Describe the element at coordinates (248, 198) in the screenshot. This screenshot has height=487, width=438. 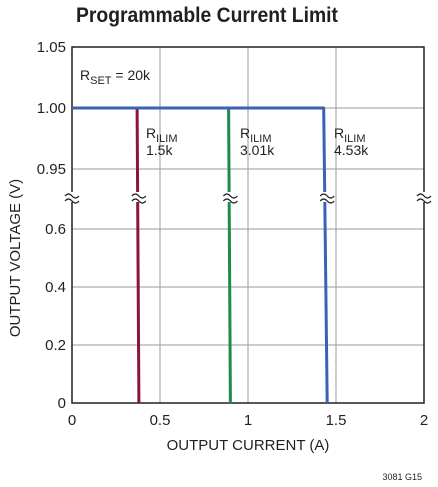
I see `axis-break-marks` at that location.